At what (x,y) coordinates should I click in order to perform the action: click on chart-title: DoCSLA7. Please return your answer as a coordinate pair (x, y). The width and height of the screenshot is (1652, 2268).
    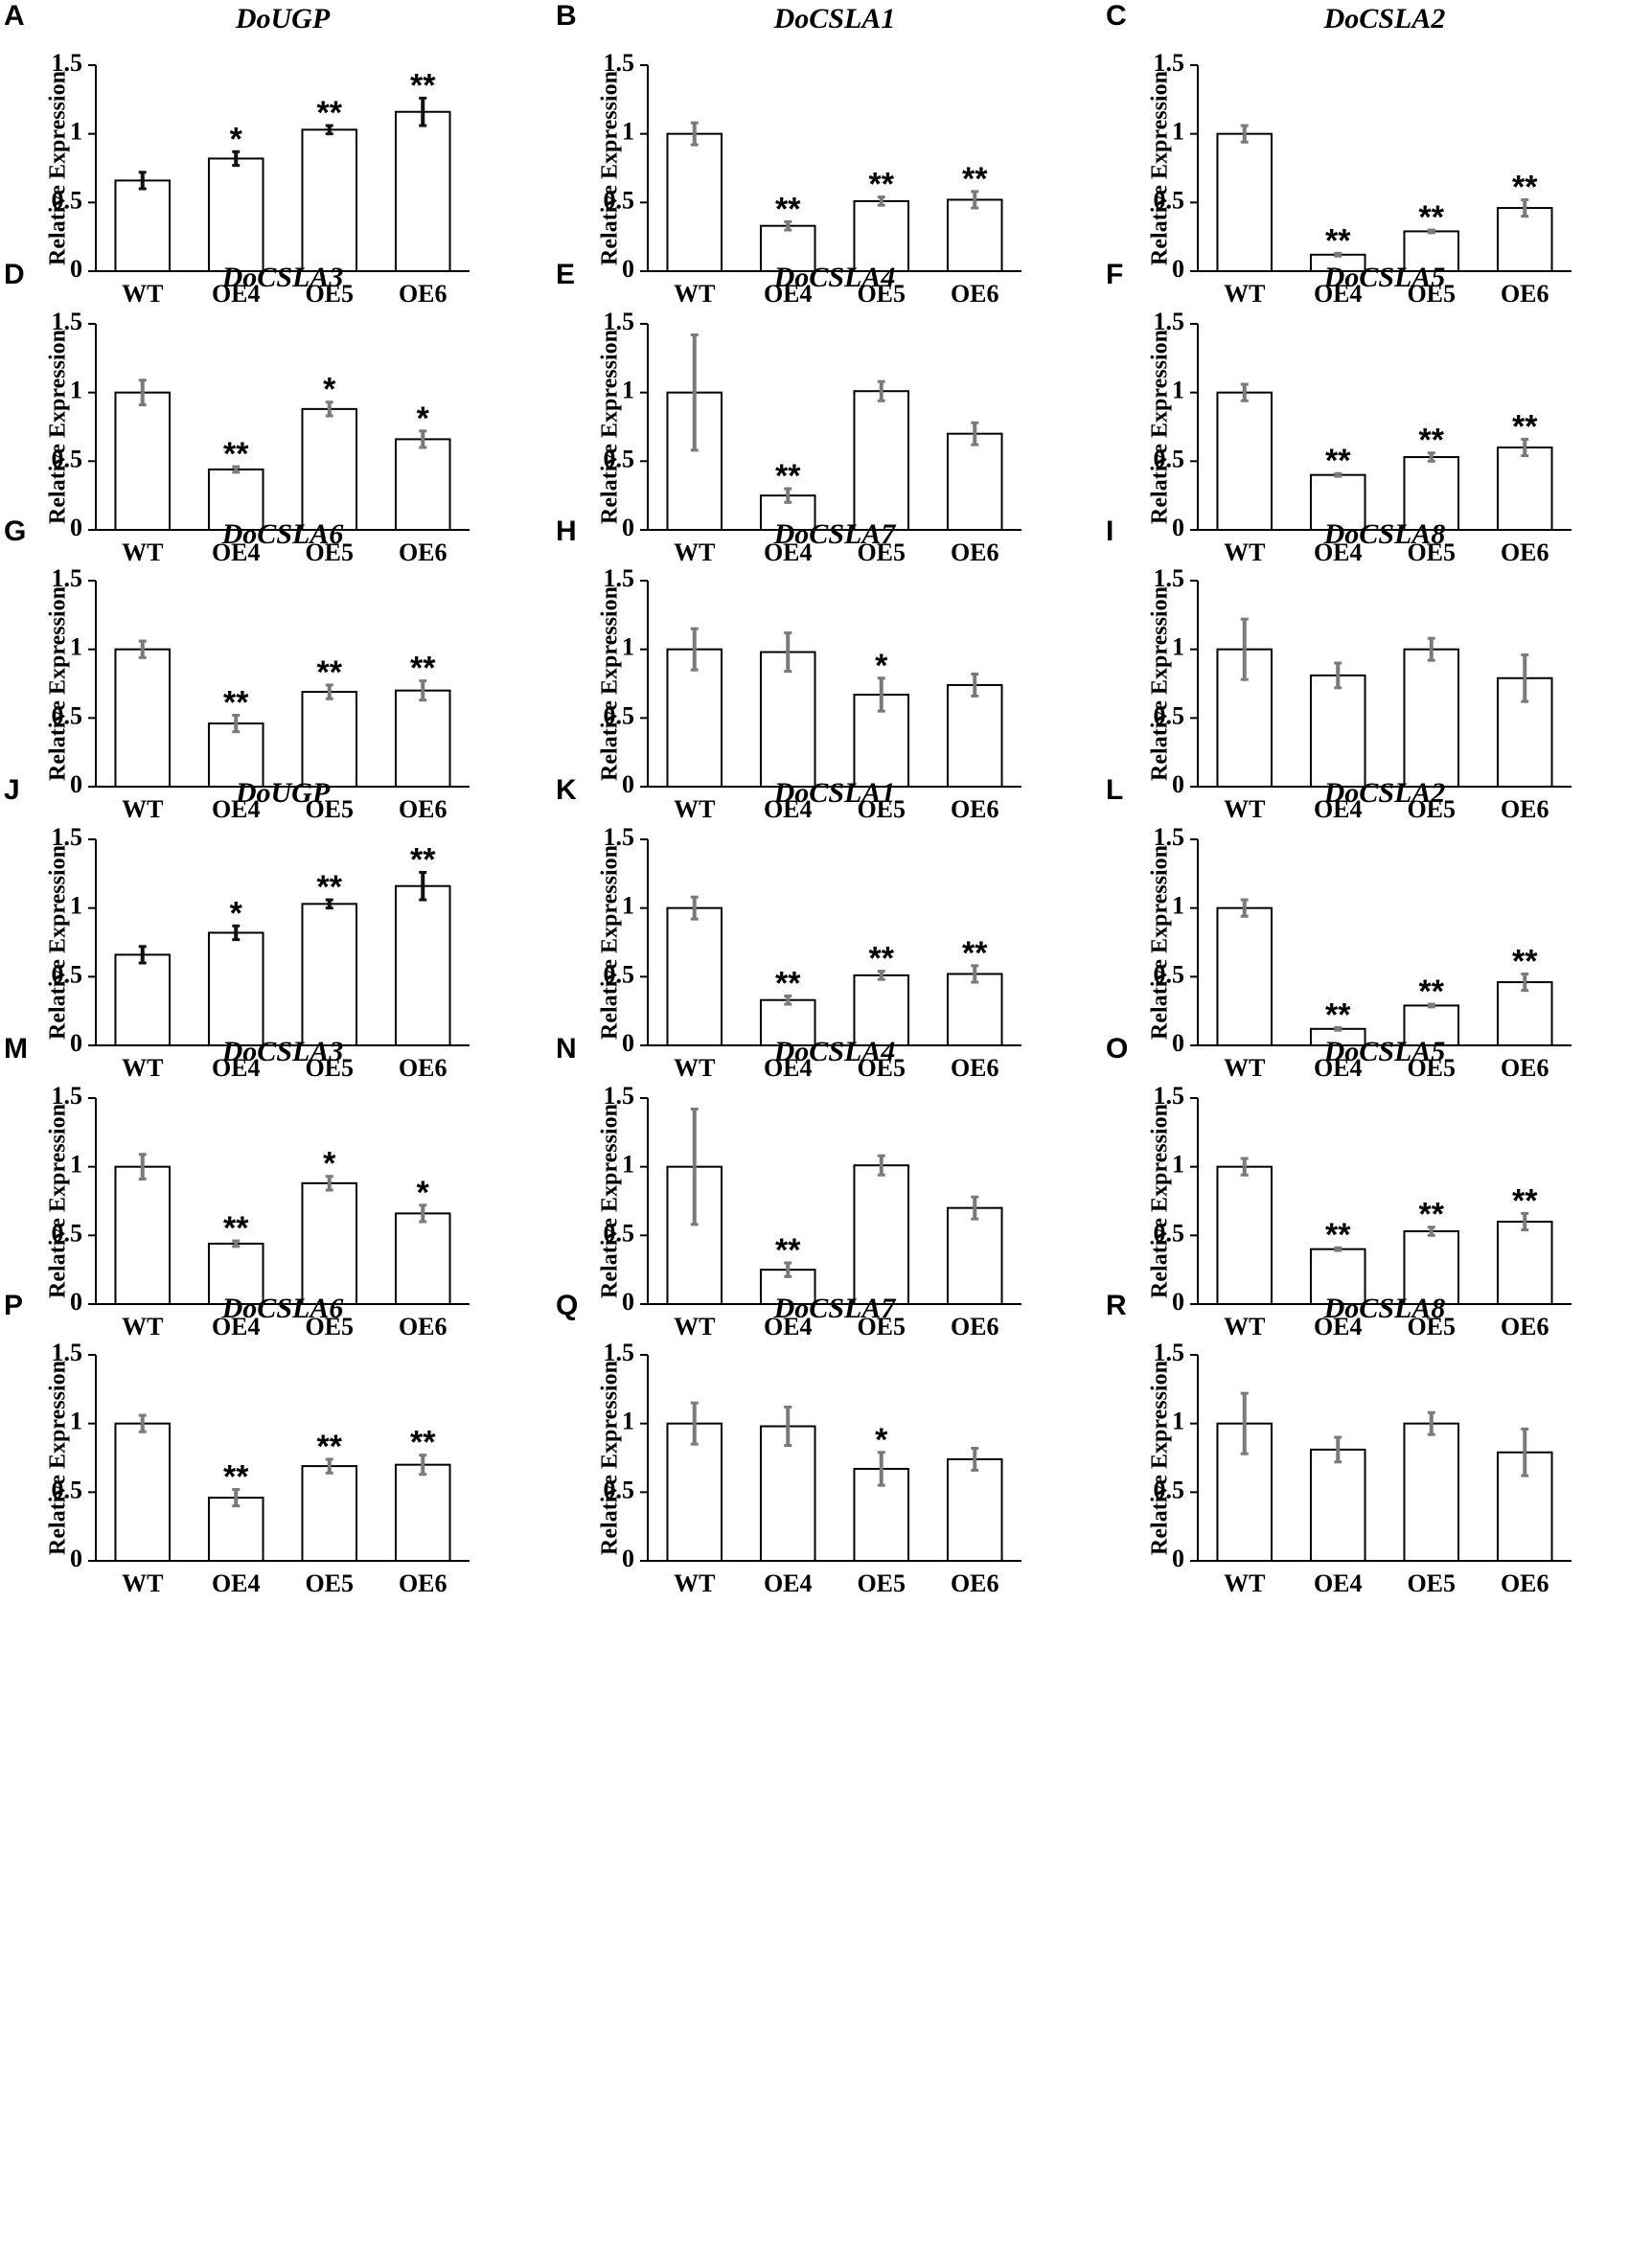
    Looking at the image, I should click on (835, 534).